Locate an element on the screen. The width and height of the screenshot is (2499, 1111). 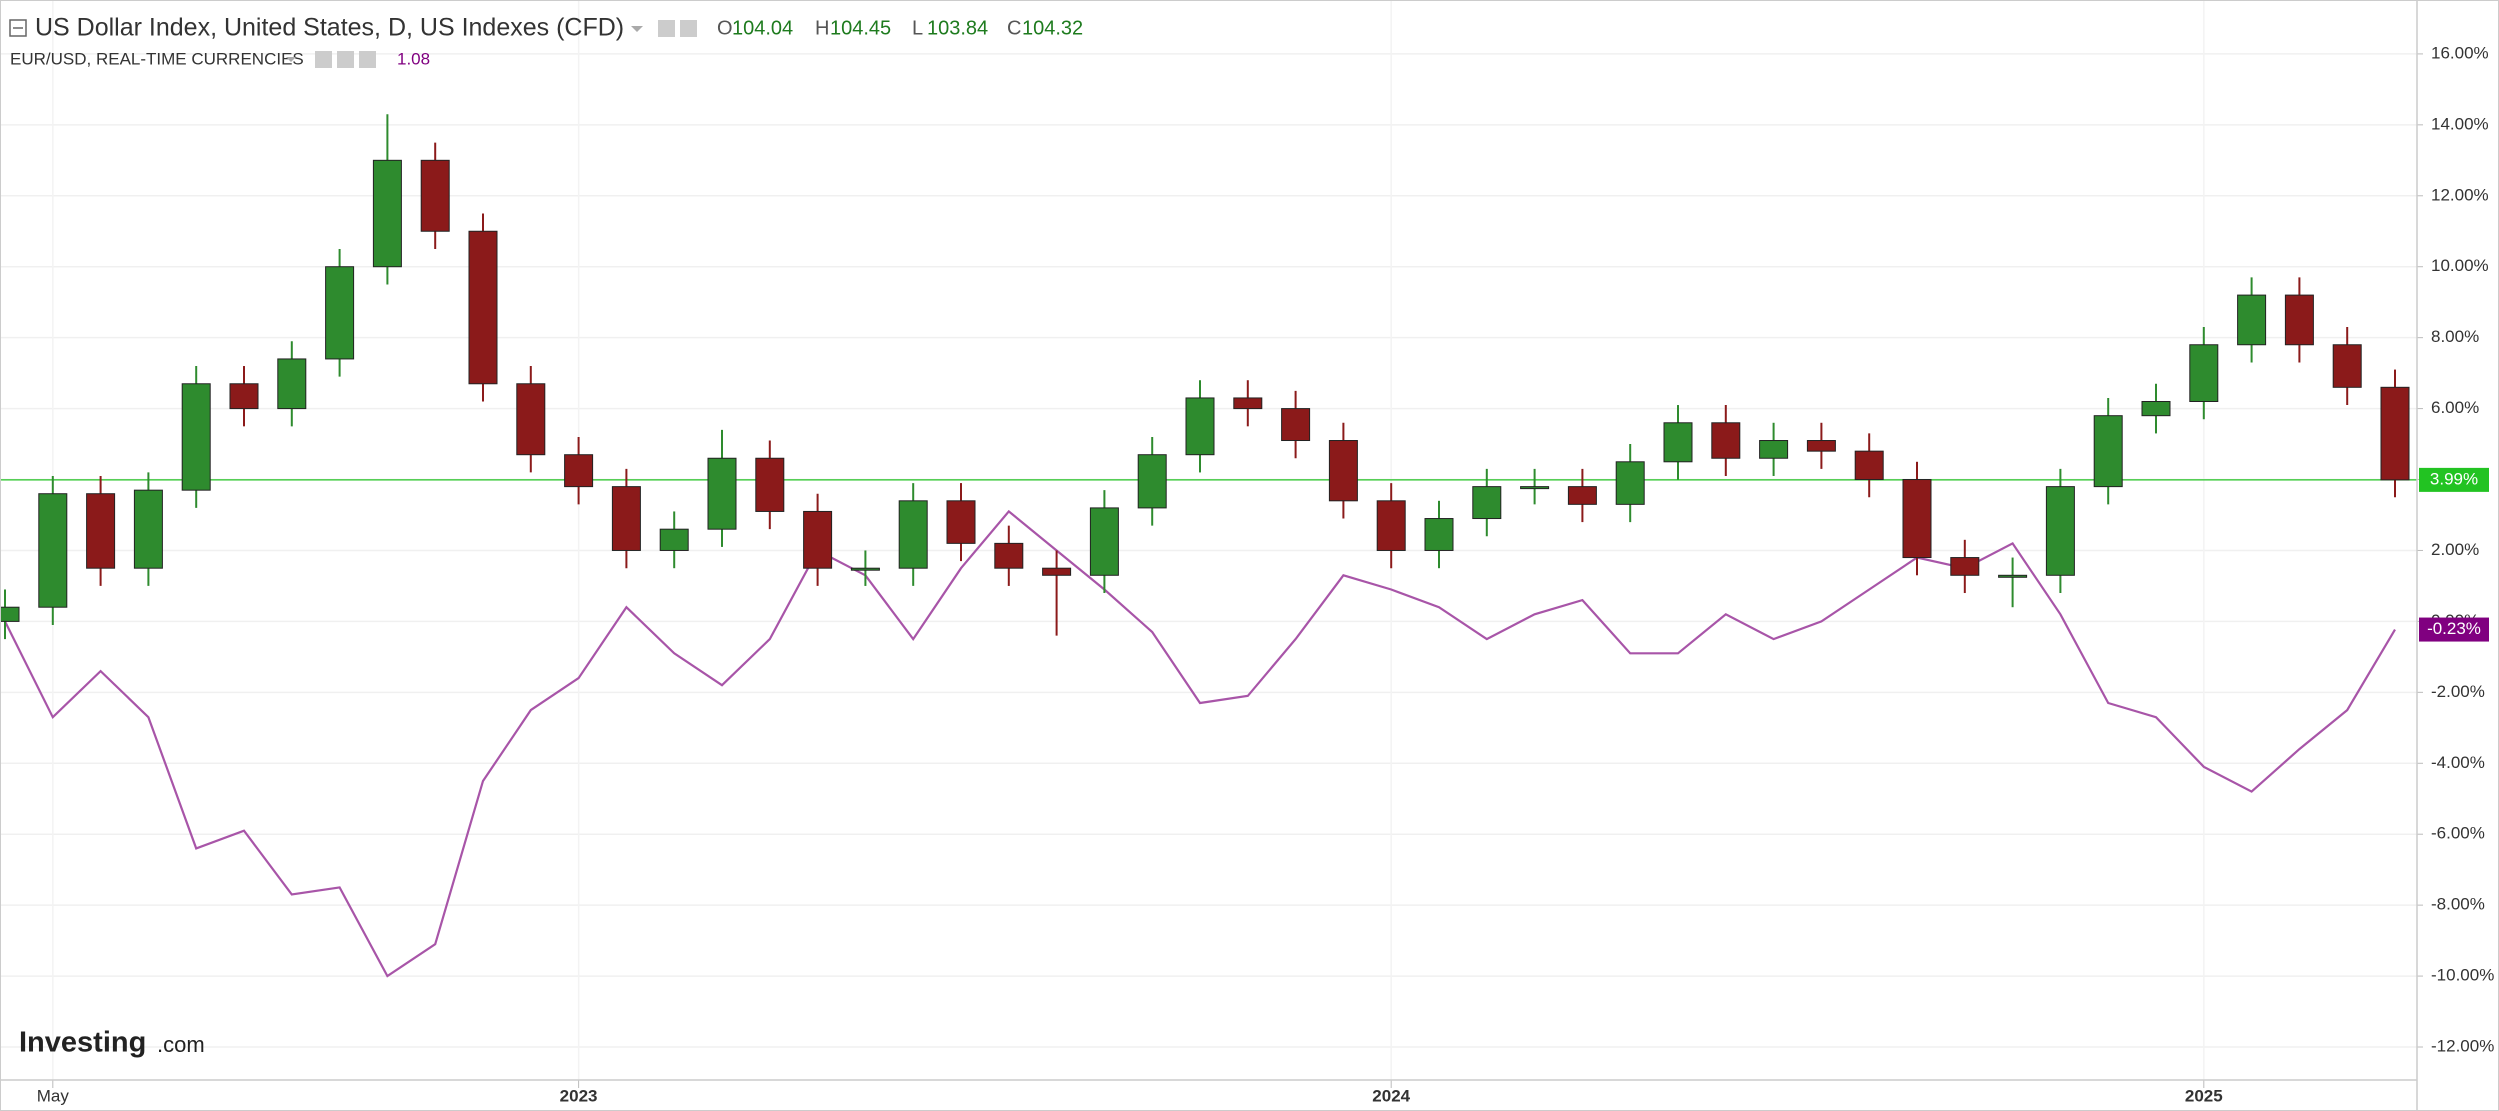
x-tick-label: 2025 is located at coordinates (2204, 1095).